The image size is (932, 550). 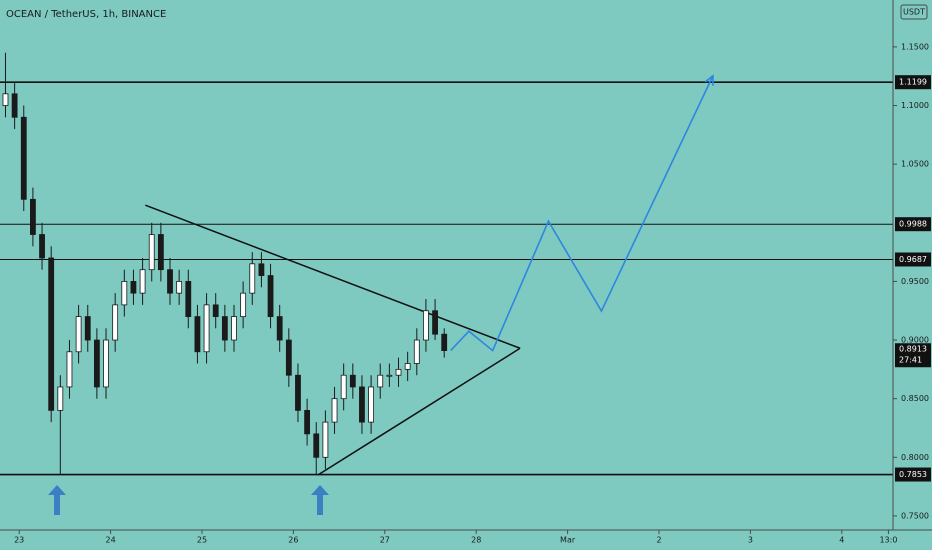 I want to click on currency-box, so click(x=914, y=12).